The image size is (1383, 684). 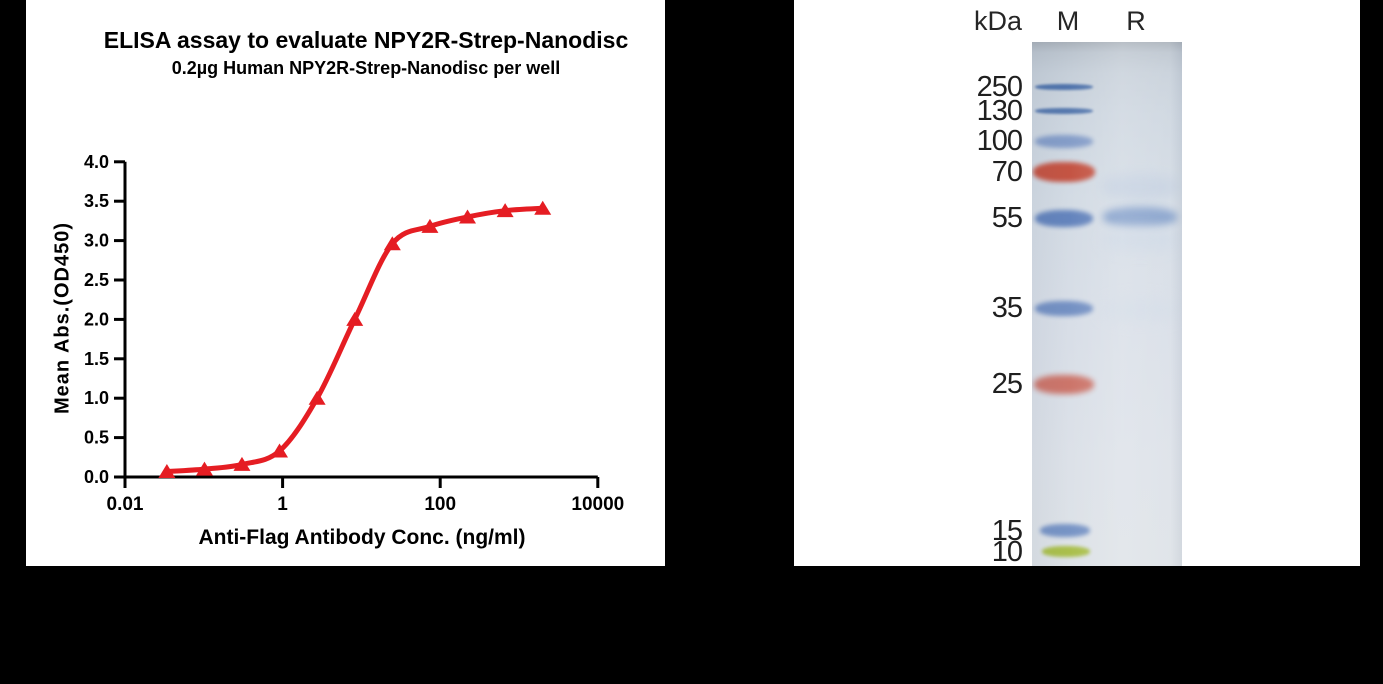 I want to click on y-tick-label: 0.0, so click(x=96, y=477).